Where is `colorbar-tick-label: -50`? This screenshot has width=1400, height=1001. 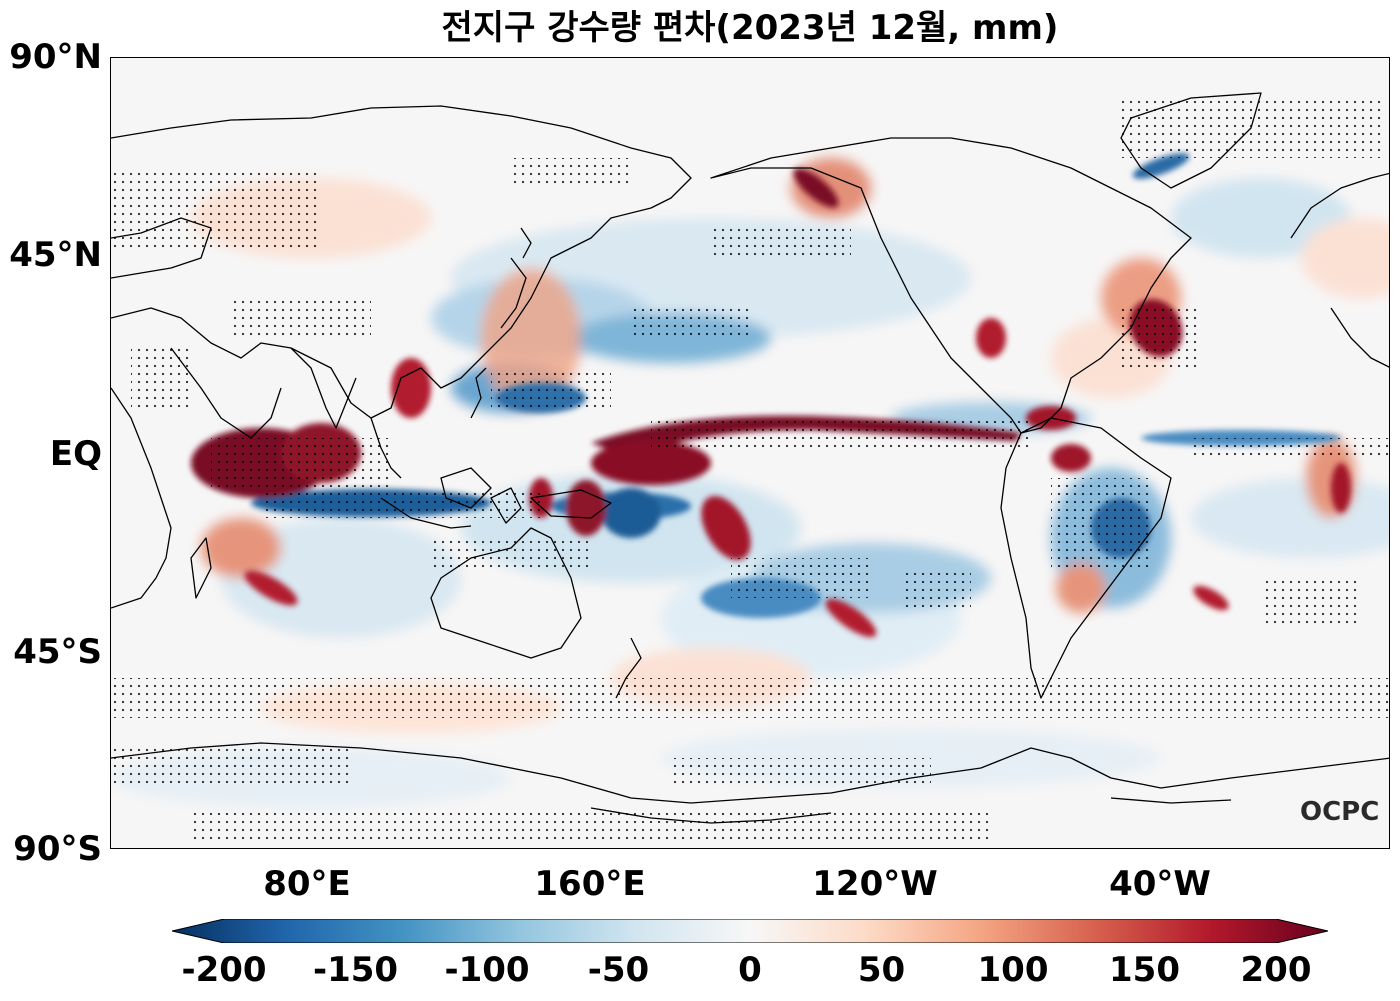 colorbar-tick-label: -50 is located at coordinates (618, 970).